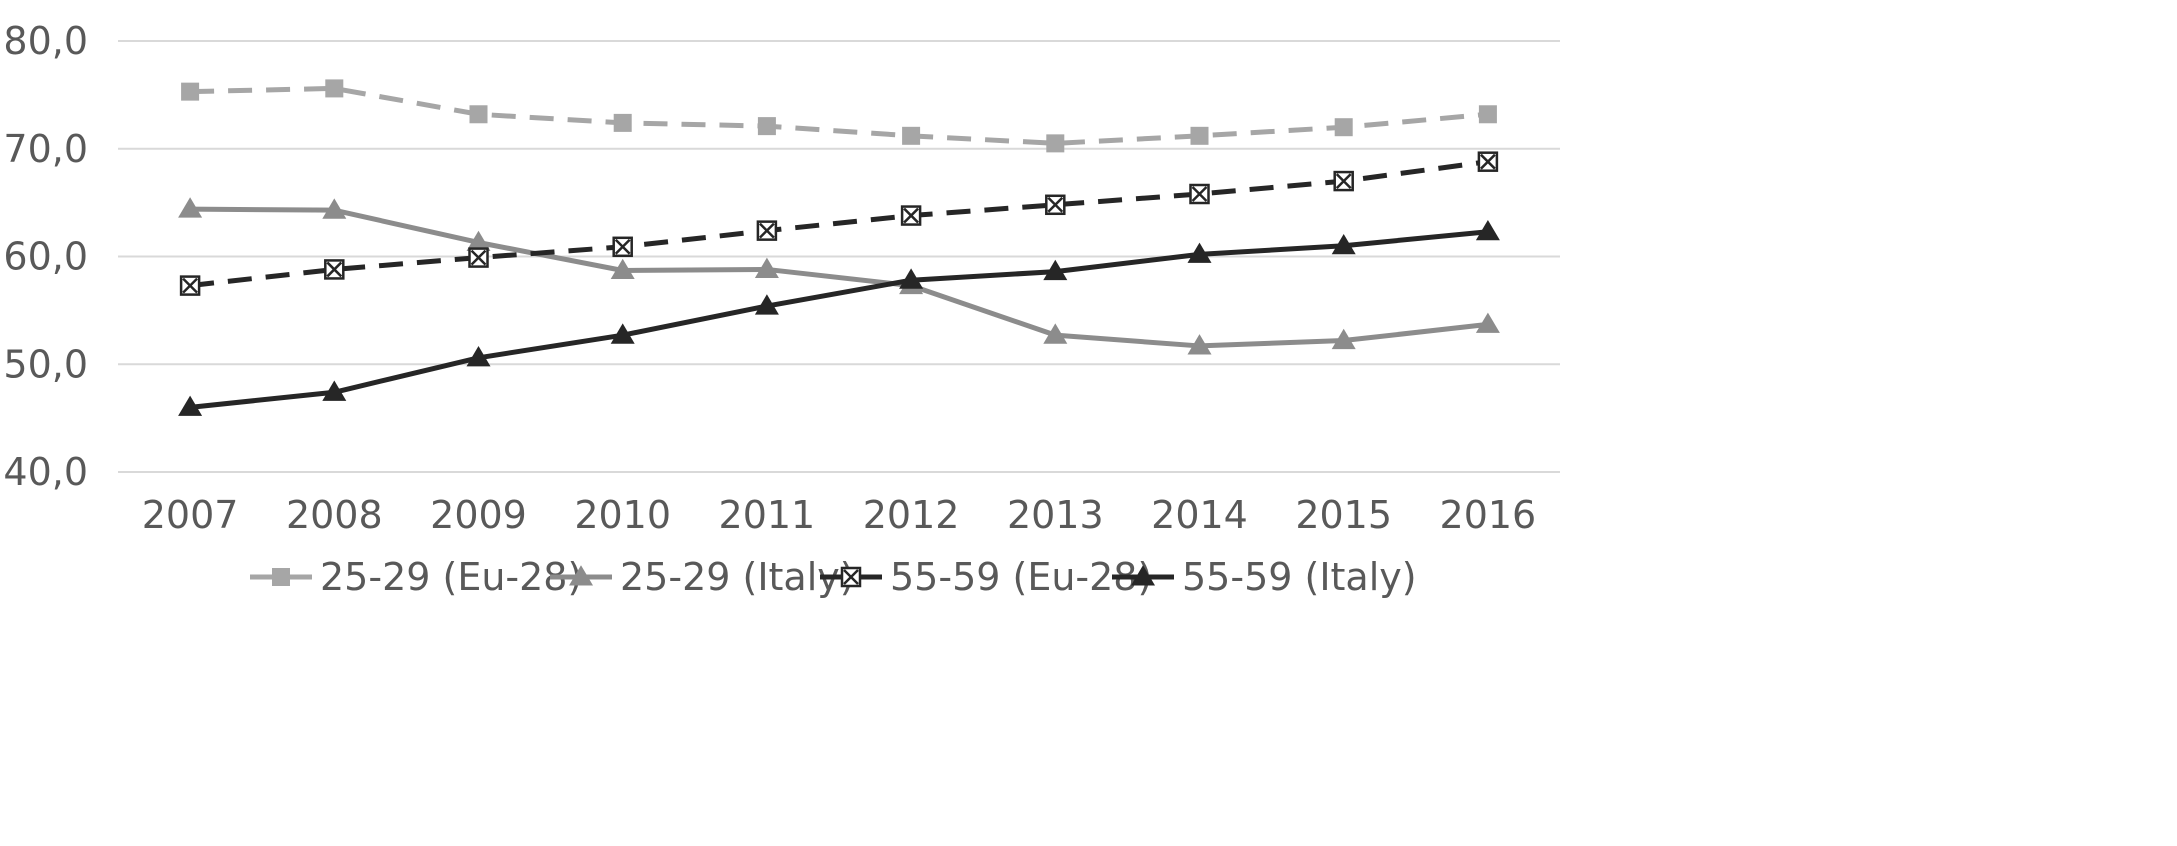 Image resolution: width=2177 pixels, height=846 pixels. What do you see at coordinates (190, 515) in the screenshot?
I see `x-tick-label: 2007` at bounding box center [190, 515].